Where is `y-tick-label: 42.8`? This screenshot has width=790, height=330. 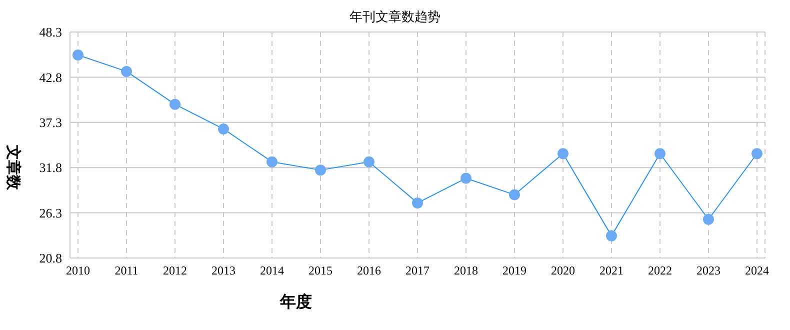
y-tick-label: 42.8 is located at coordinates (50, 77).